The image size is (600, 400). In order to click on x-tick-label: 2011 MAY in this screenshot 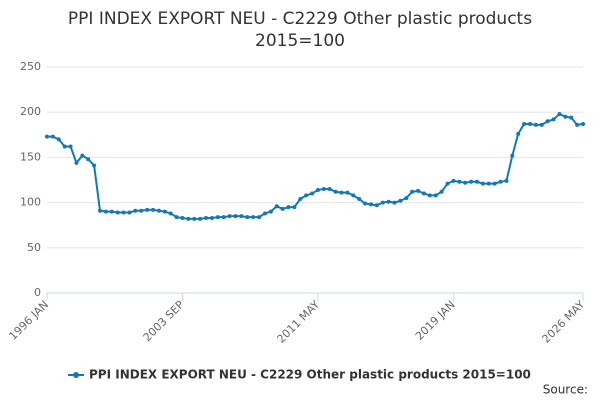, I will do `click(299, 322)`.